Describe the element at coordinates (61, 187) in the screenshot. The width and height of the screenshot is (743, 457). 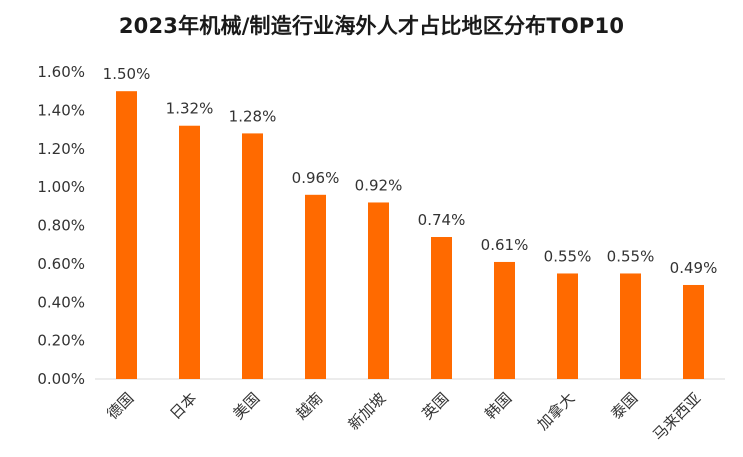
I see `y-tick-label: 1.00%` at that location.